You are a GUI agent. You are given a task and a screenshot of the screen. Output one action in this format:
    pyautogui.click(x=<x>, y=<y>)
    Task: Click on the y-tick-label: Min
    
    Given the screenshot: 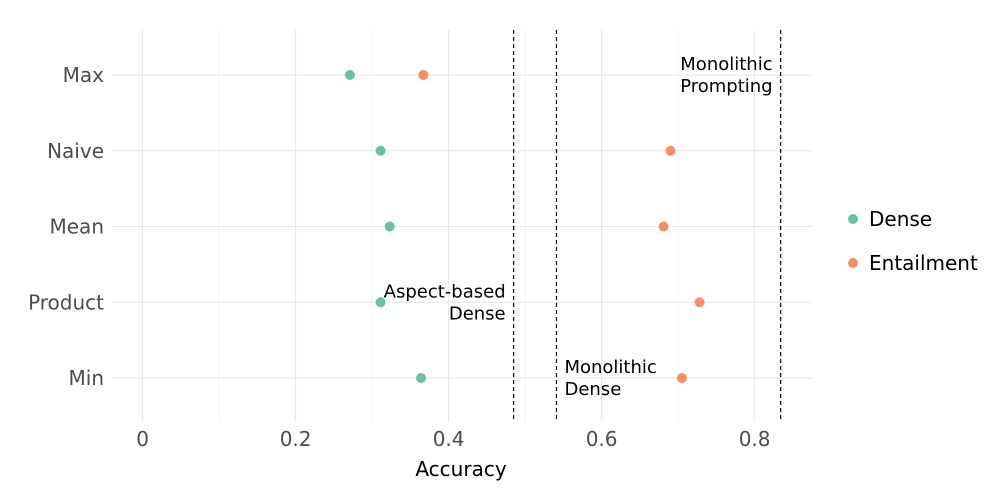 What is the action you would take?
    pyautogui.click(x=87, y=378)
    